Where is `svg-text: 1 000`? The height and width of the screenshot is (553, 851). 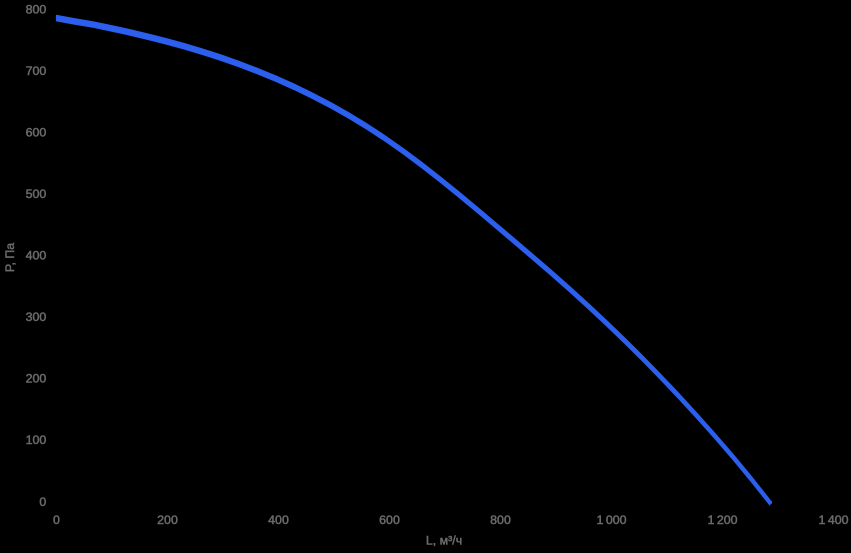
svg-text: 1 000 is located at coordinates (611, 520).